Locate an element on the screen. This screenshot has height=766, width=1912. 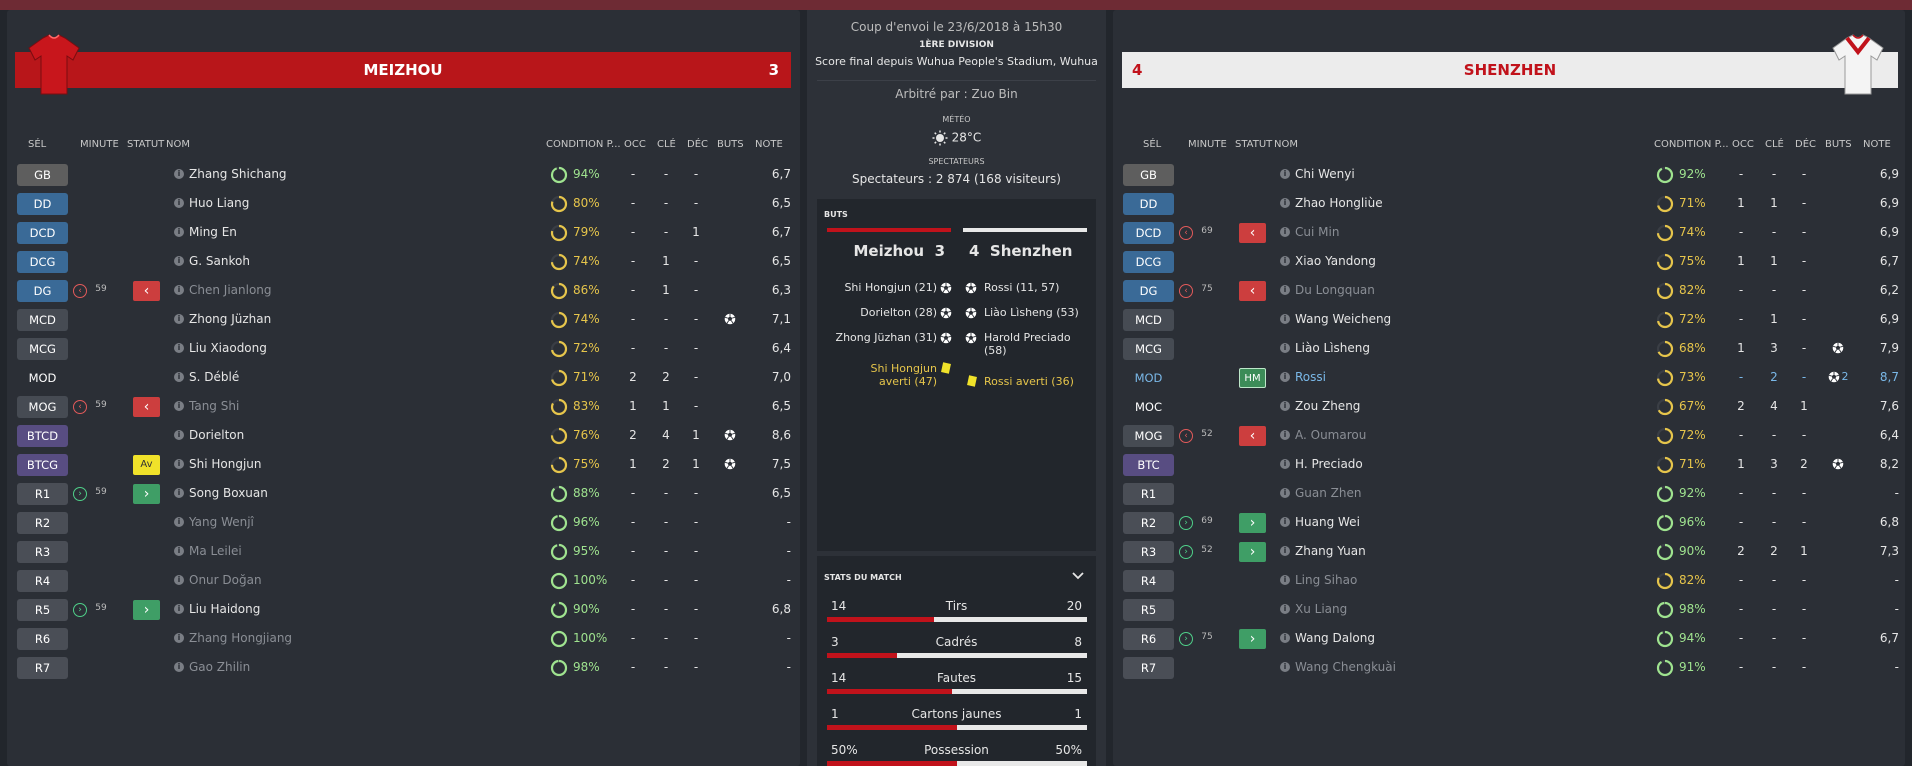
player-name: G. Sankoh is located at coordinates (219, 261).